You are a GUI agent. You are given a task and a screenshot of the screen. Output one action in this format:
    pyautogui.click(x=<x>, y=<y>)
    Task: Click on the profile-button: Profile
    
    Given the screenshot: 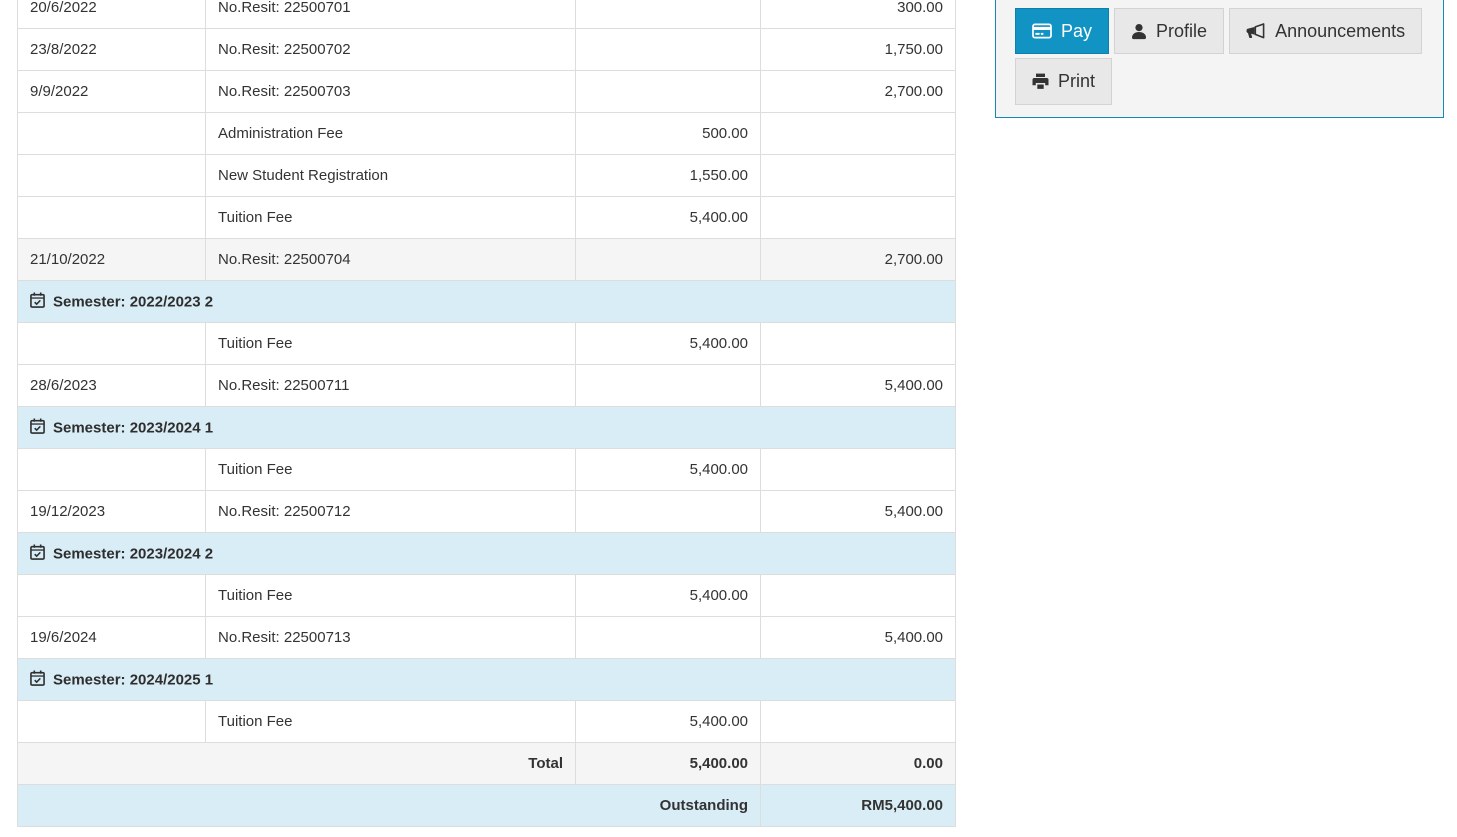 What is the action you would take?
    pyautogui.click(x=1169, y=31)
    